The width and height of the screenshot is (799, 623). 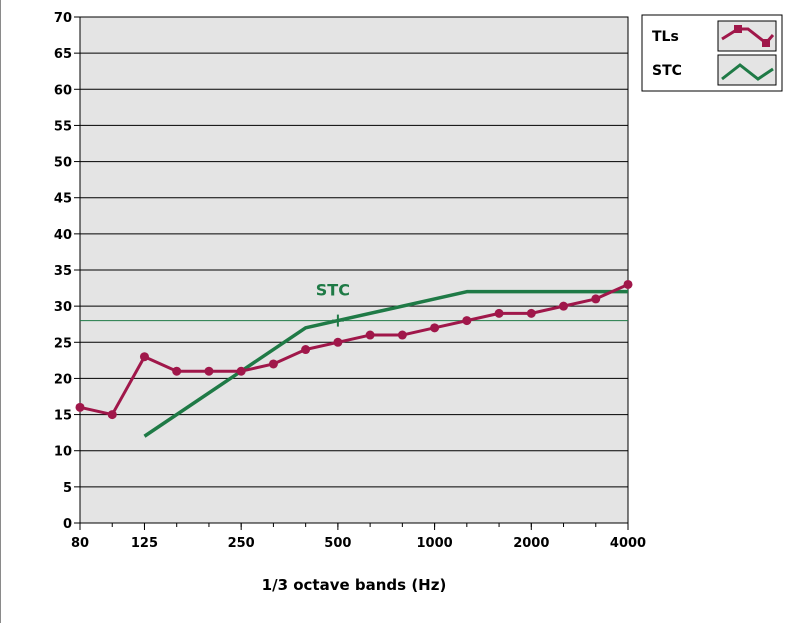 I want to click on legend-items: TLs STC, so click(x=714, y=53).